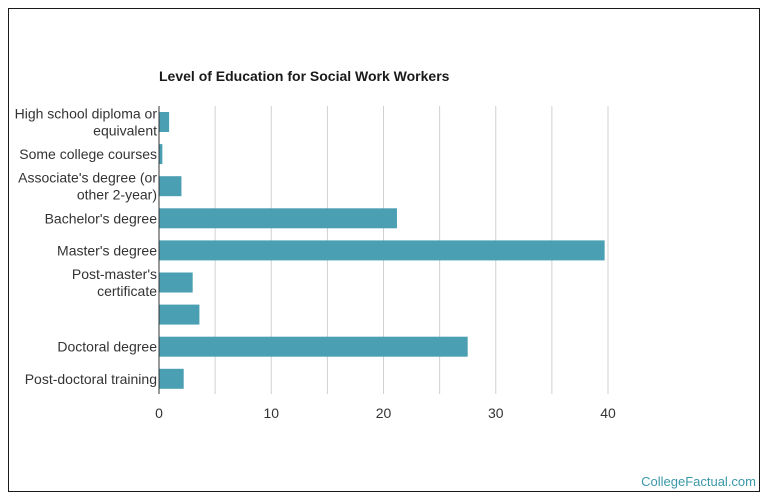 The width and height of the screenshot is (770, 503). Describe the element at coordinates (86, 114) in the screenshot. I see `category-label: High school diploma or` at that location.